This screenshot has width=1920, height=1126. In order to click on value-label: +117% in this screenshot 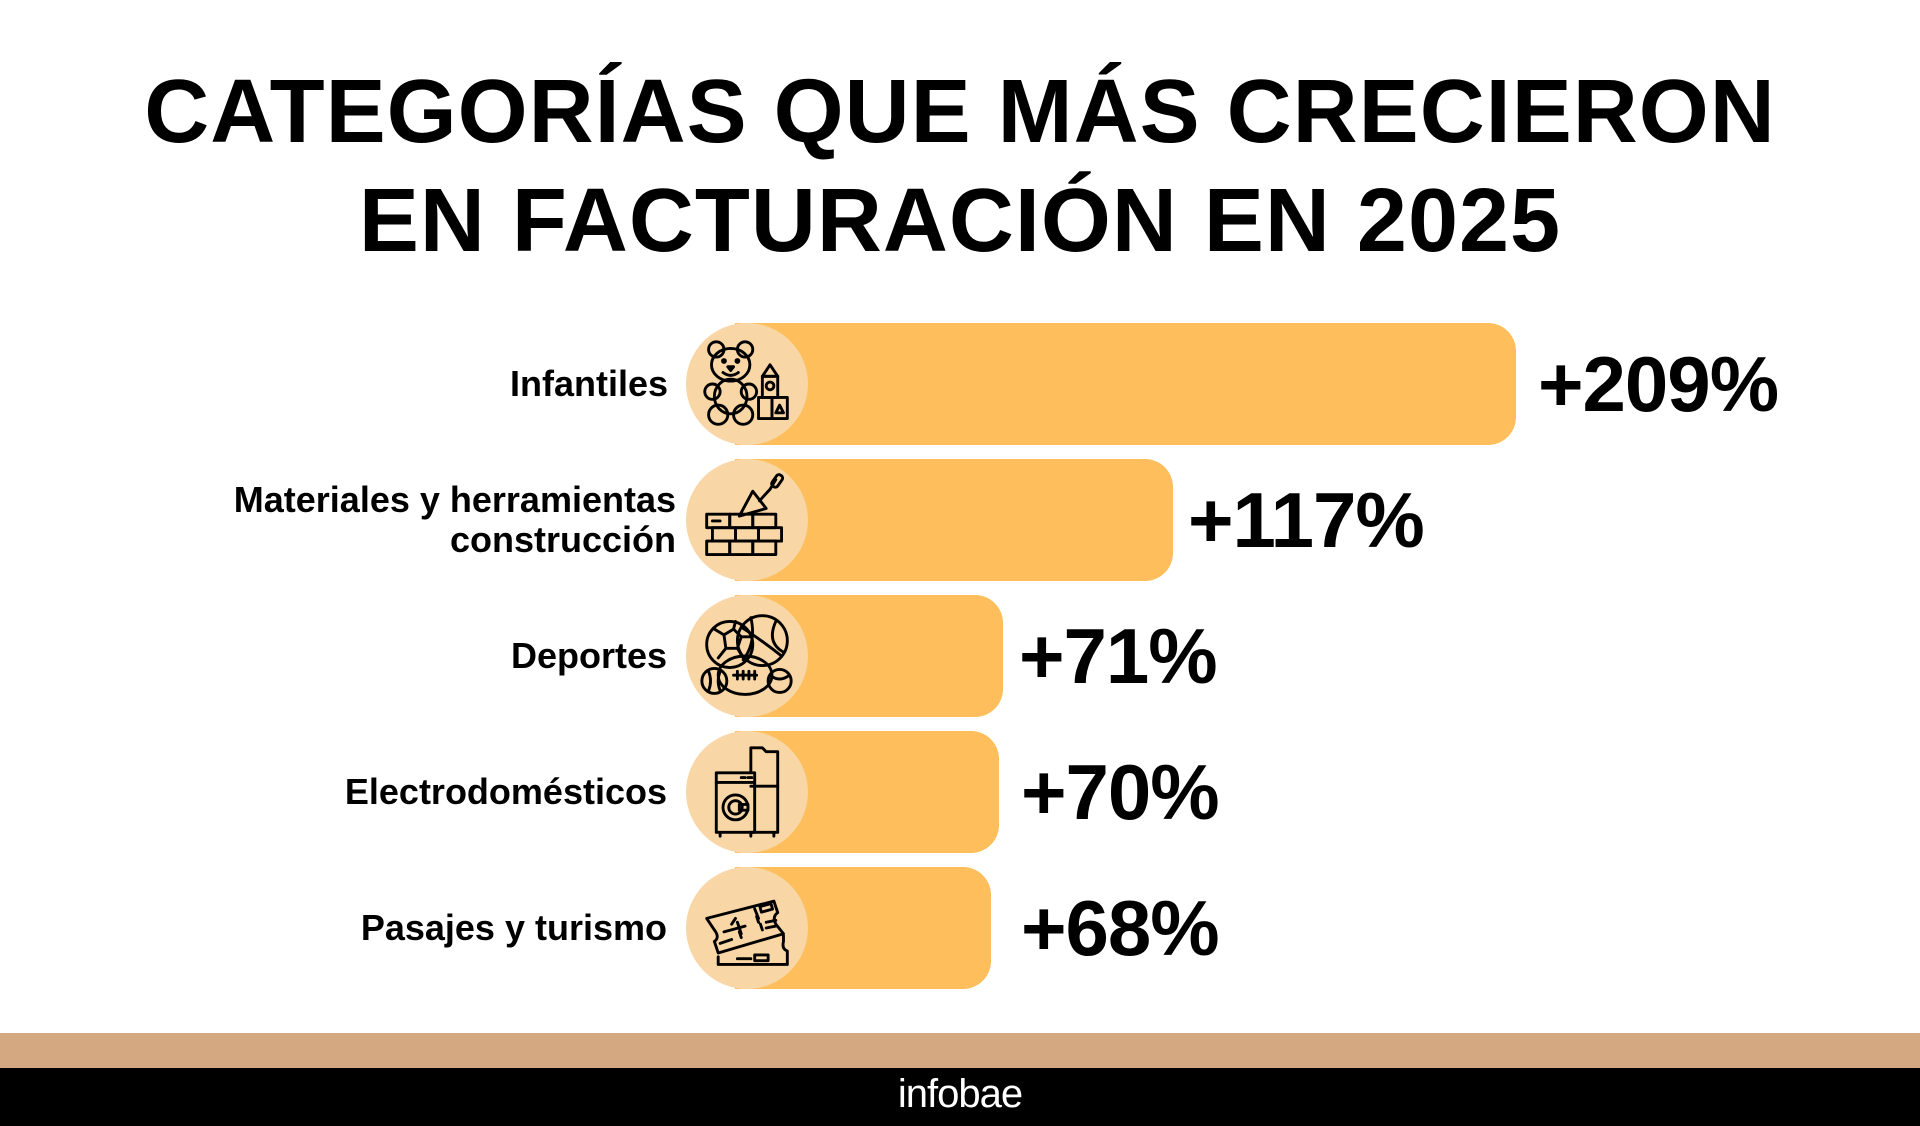, I will do `click(1306, 519)`.